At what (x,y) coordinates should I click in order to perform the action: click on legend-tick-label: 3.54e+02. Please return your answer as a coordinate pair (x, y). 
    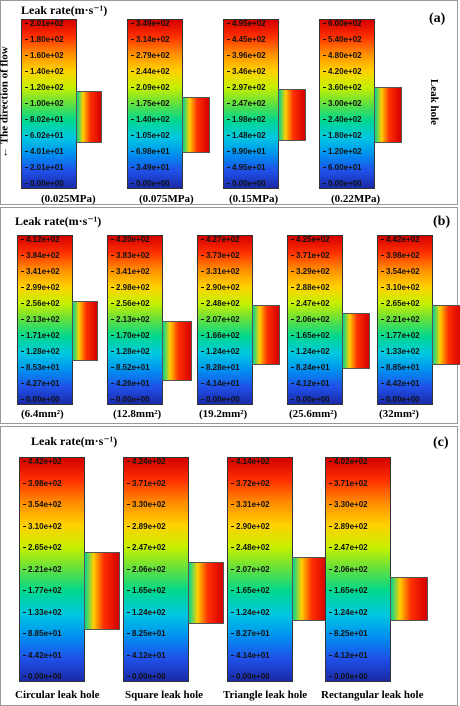
    Looking at the image, I should click on (42, 505).